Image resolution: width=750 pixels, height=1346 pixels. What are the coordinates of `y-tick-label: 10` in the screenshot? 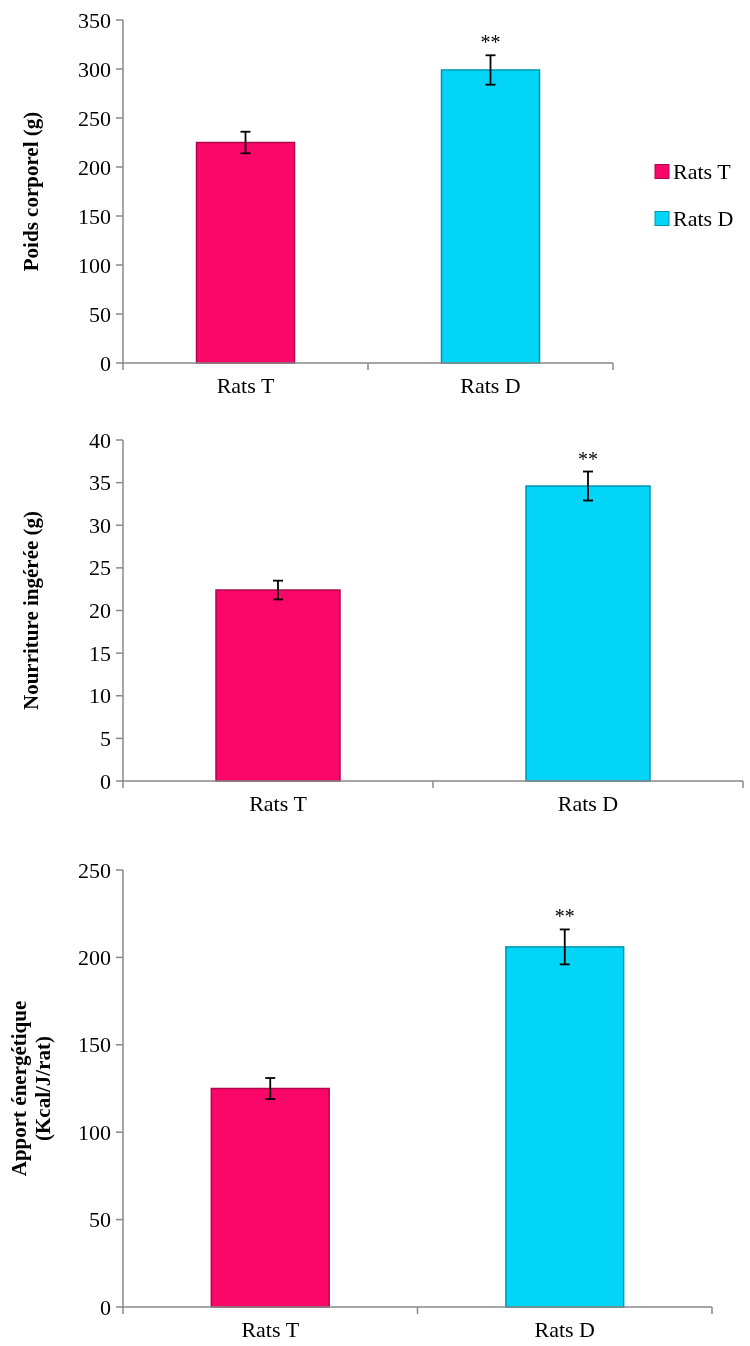 It's located at (100, 696).